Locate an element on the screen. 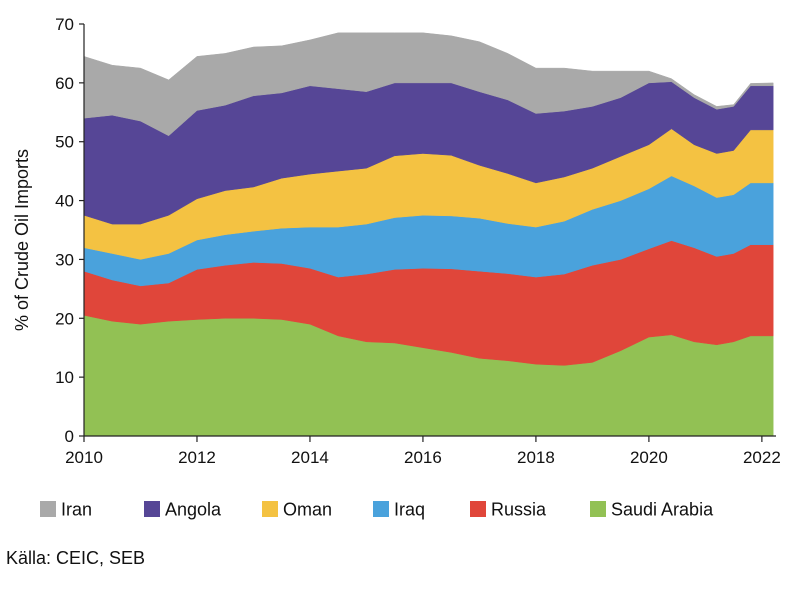  x-tick-label: 2012 is located at coordinates (197, 457).